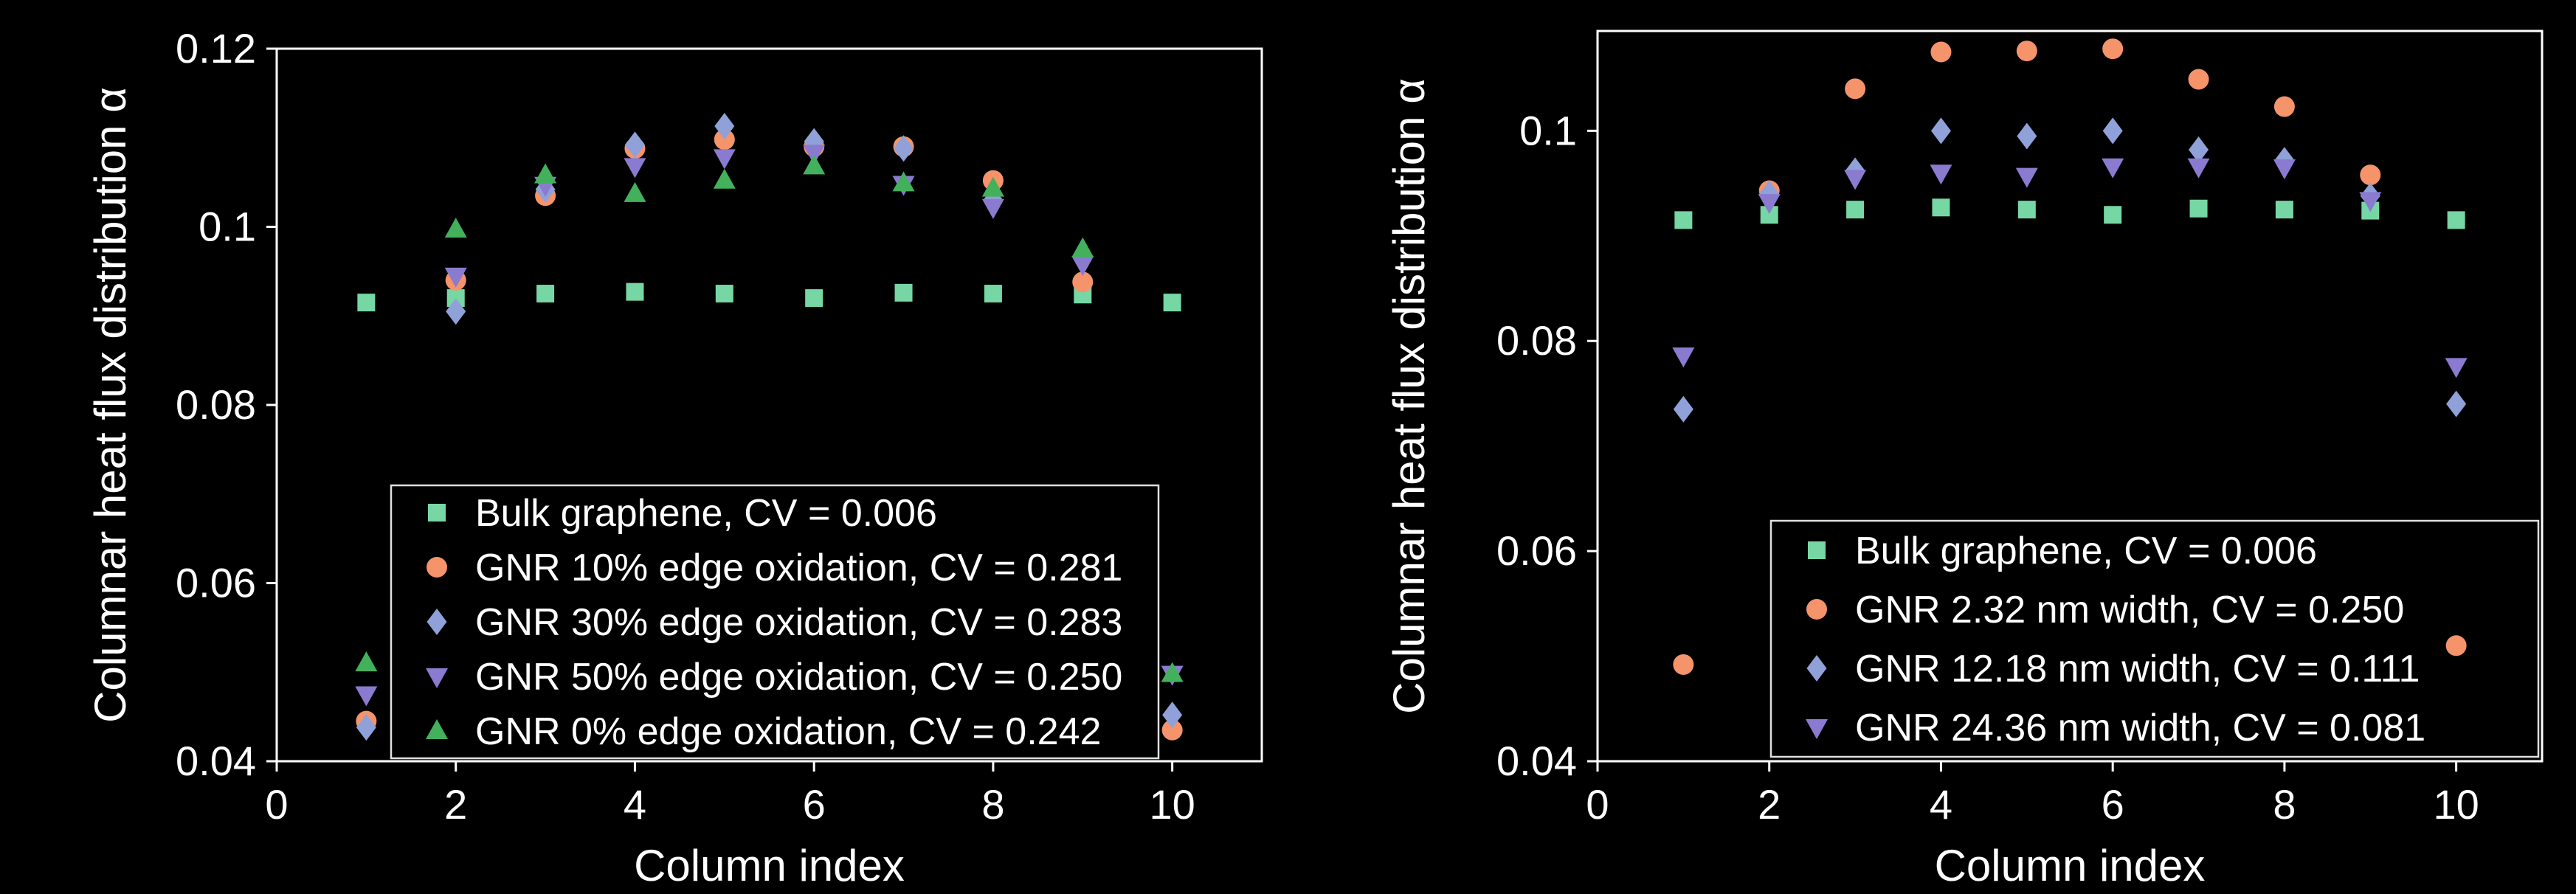  I want to click on legend-label: GNR 30% edge oxidation, CV = 0.283, so click(799, 622).